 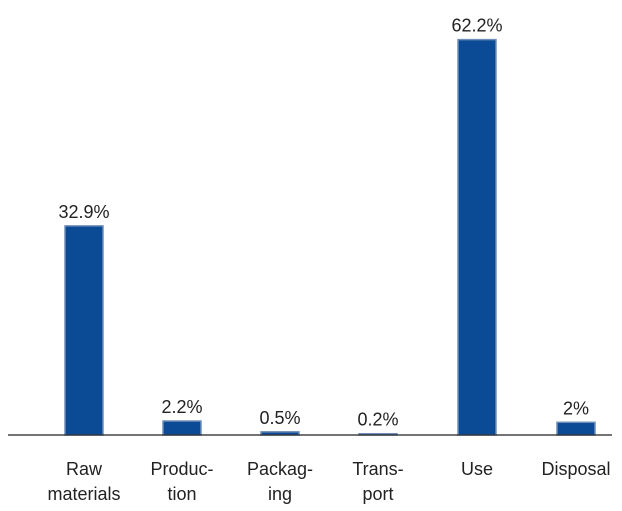 I want to click on category-label-0-line-0: Raw, so click(x=84, y=469).